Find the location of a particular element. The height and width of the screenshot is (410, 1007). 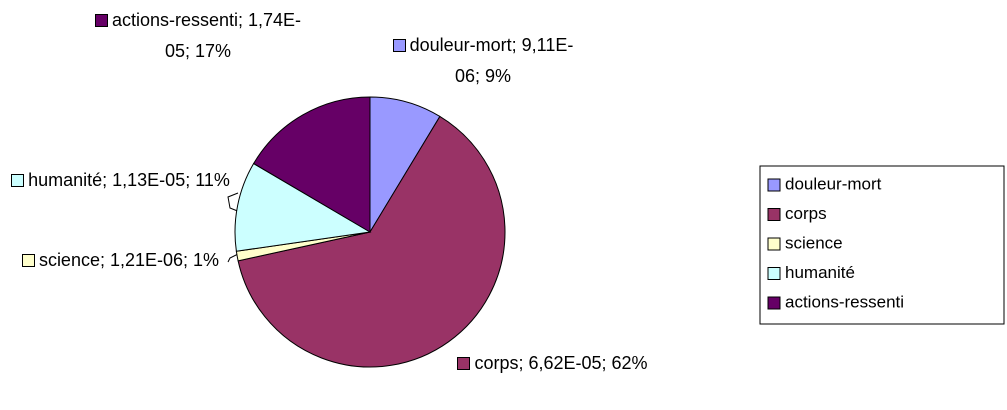

legend-label: actions-ressenti is located at coordinates (844, 301).